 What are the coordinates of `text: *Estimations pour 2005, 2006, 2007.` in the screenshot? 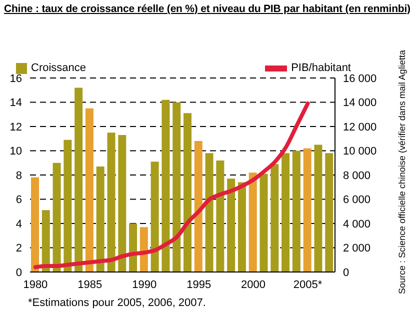 It's located at (117, 303).